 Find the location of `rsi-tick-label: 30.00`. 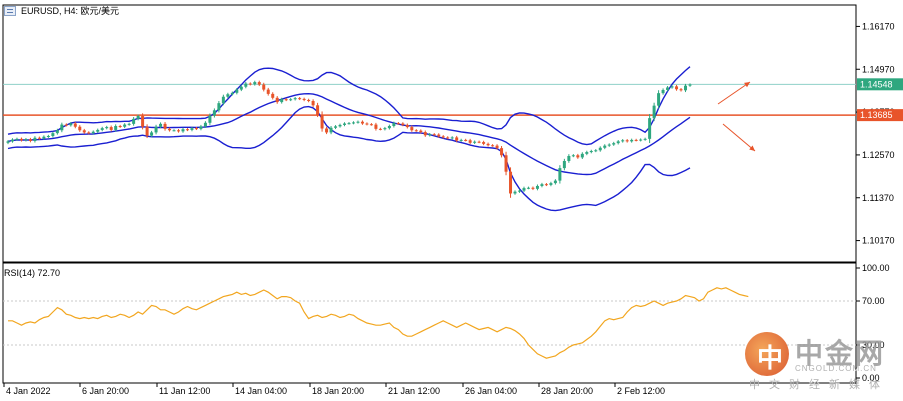

rsi-tick-label: 30.00 is located at coordinates (873, 345).